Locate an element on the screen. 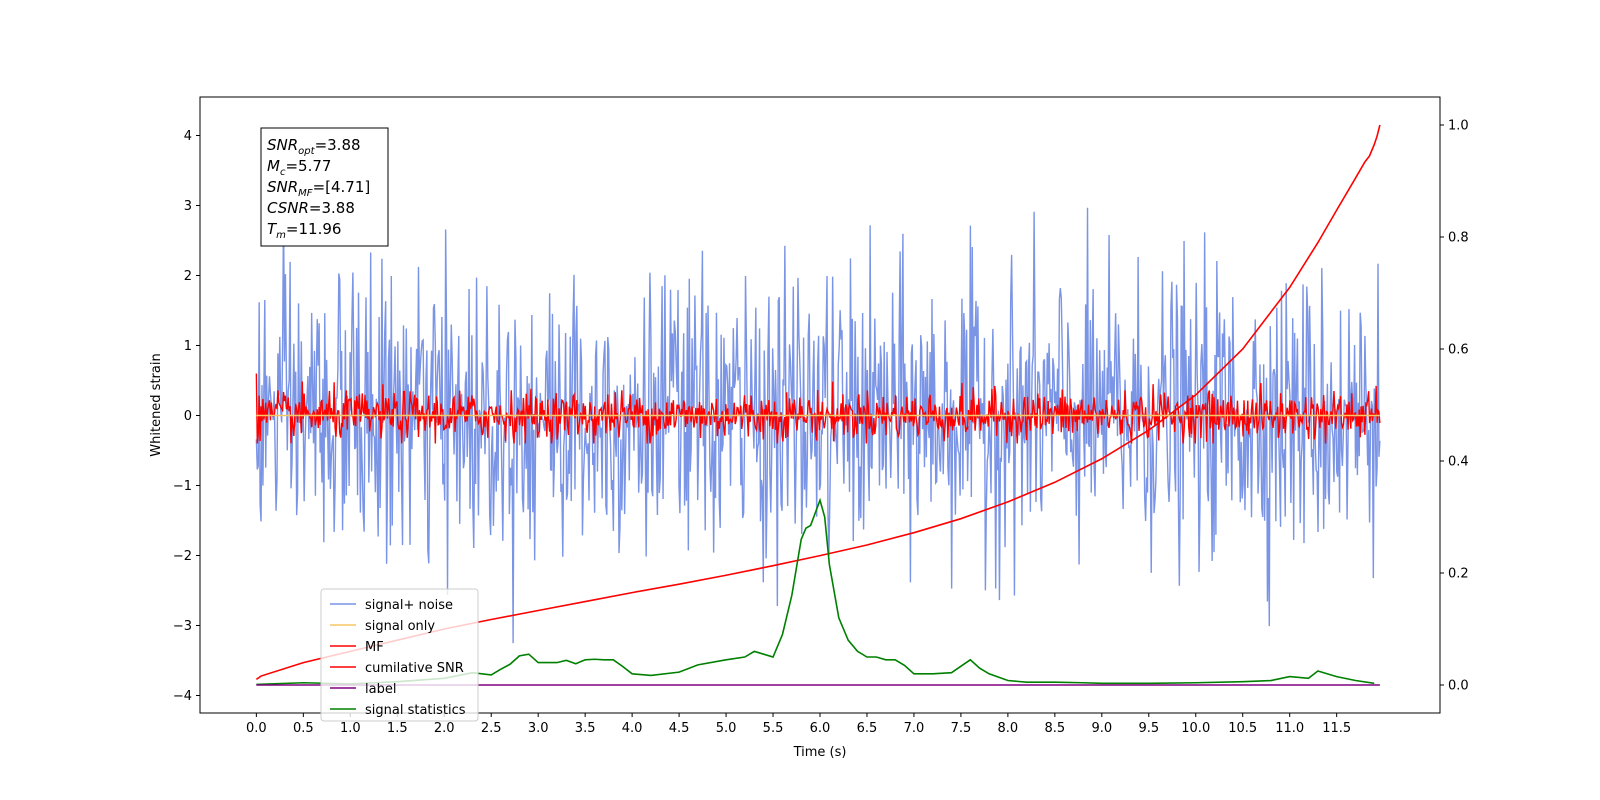 The image size is (1600, 800). y-tick-label: 0 is located at coordinates (188, 416).